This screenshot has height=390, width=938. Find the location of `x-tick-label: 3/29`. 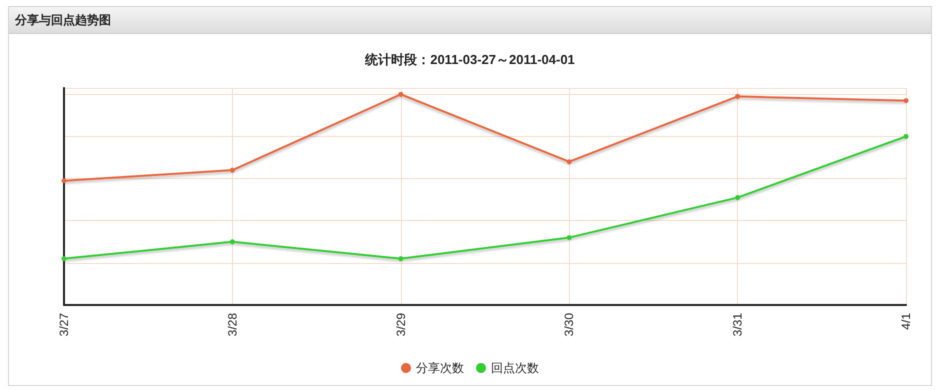

x-tick-label: 3/29 is located at coordinates (401, 324).